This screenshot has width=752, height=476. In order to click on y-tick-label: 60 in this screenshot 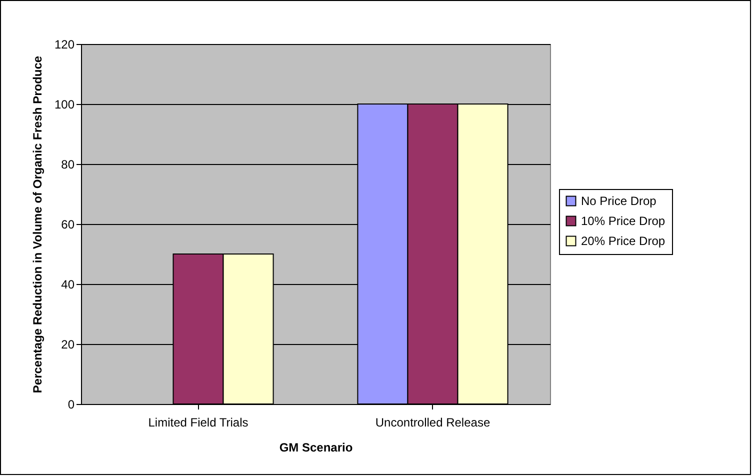, I will do `click(68, 225)`.